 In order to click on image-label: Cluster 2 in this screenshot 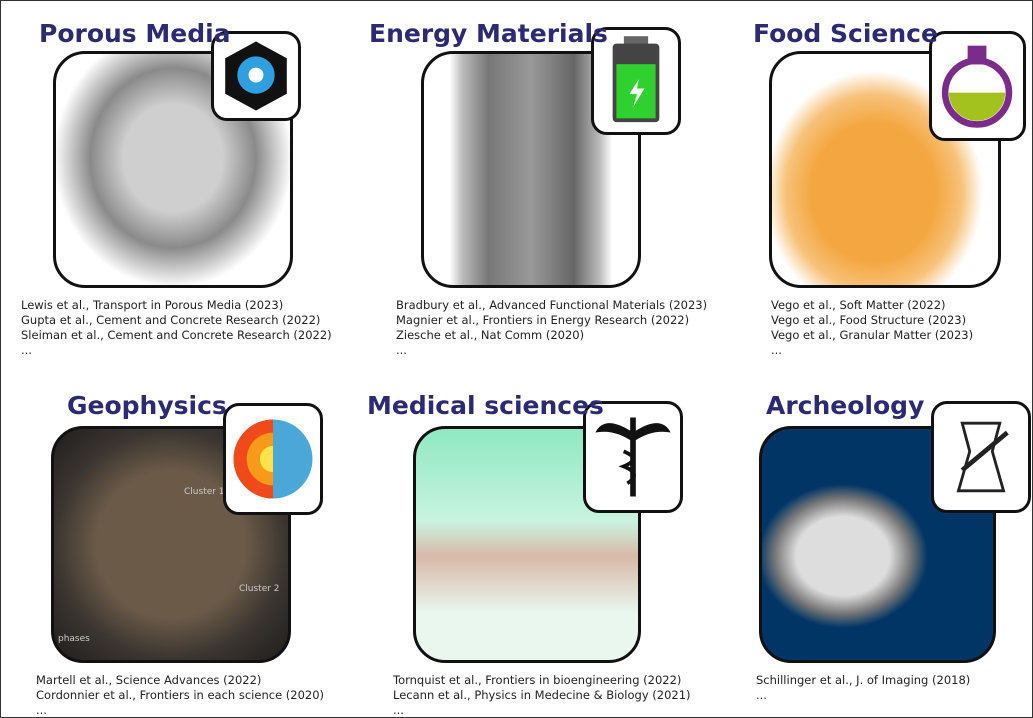, I will do `click(259, 589)`.